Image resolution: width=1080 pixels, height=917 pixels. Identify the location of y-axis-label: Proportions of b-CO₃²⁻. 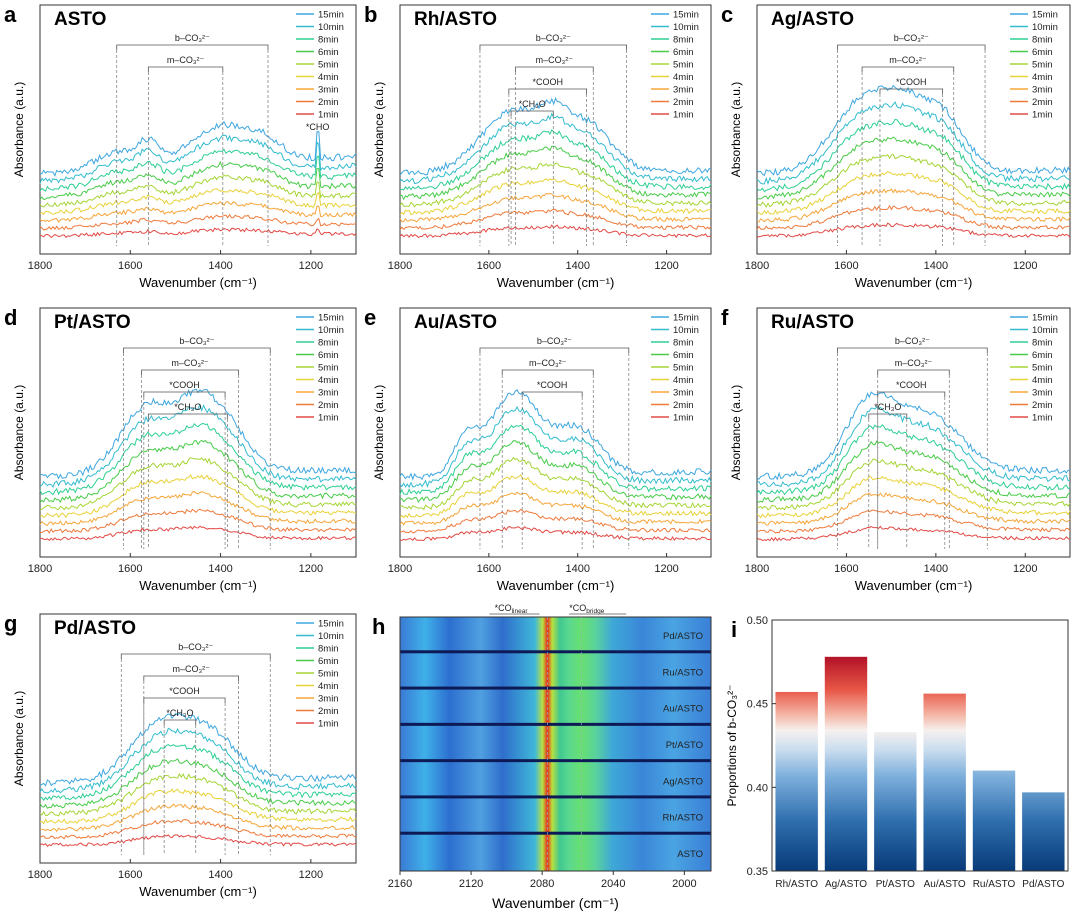
(732, 746).